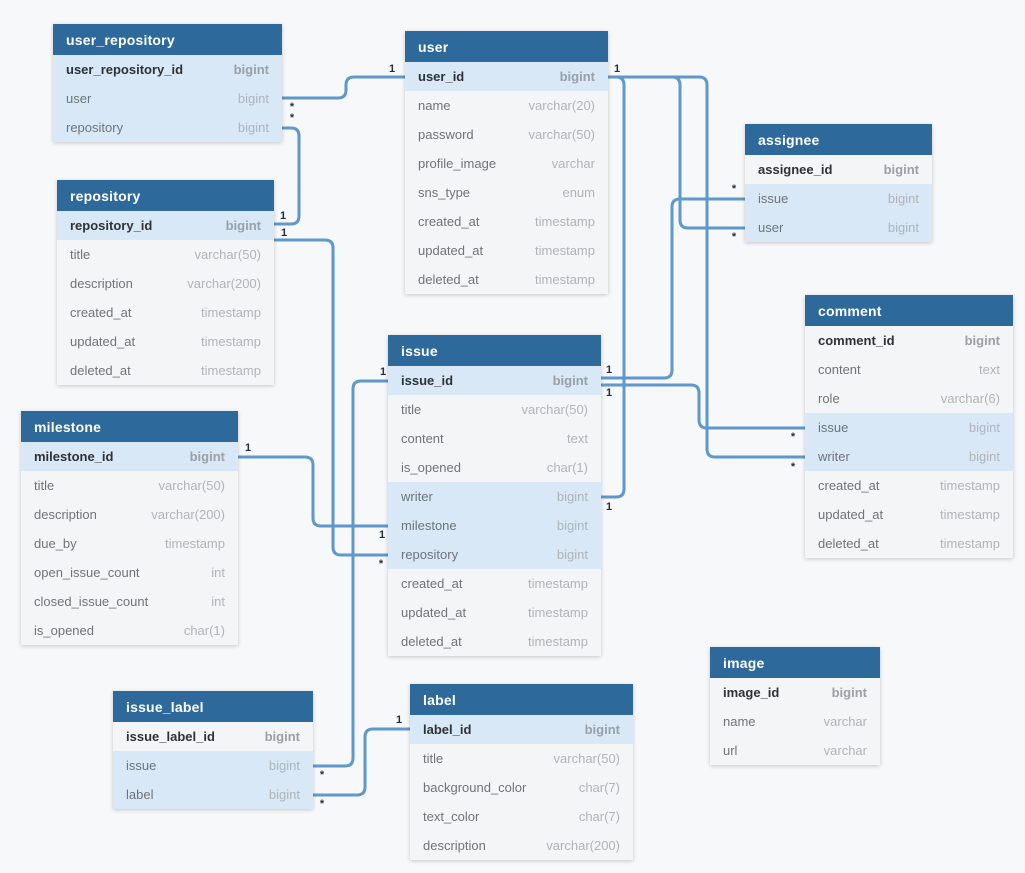 The height and width of the screenshot is (873, 1025). I want to click on table-image: image image_id bigint name varchar url varchar, so click(795, 706).